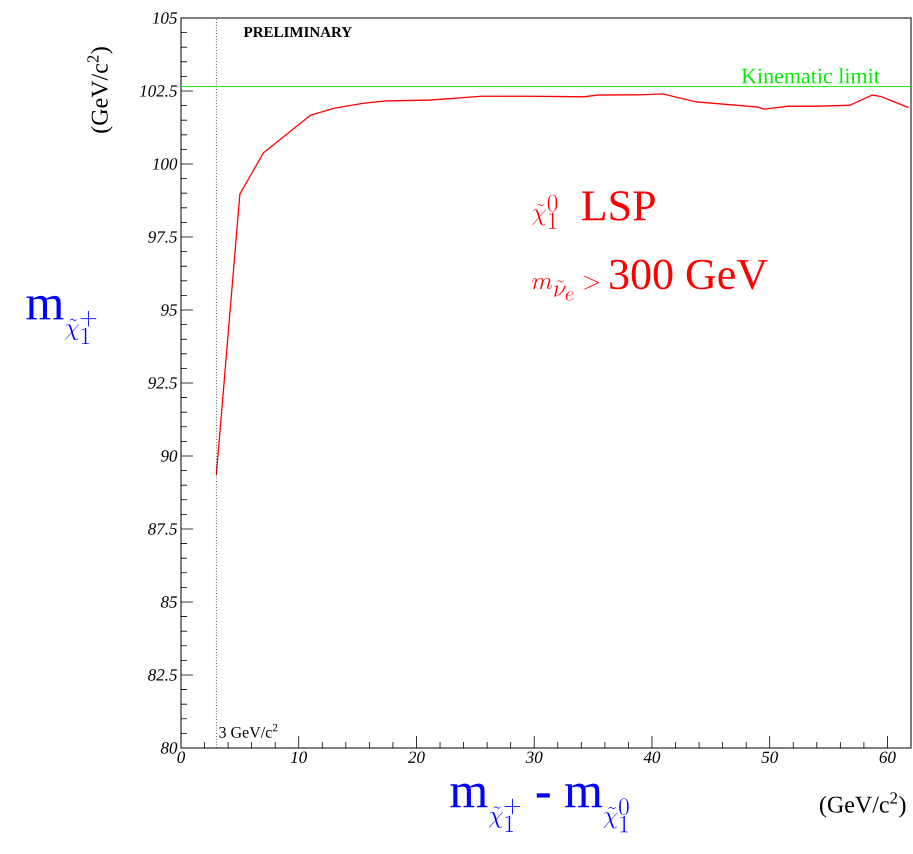  What do you see at coordinates (769, 757) in the screenshot?
I see `x-tick-label: 50` at bounding box center [769, 757].